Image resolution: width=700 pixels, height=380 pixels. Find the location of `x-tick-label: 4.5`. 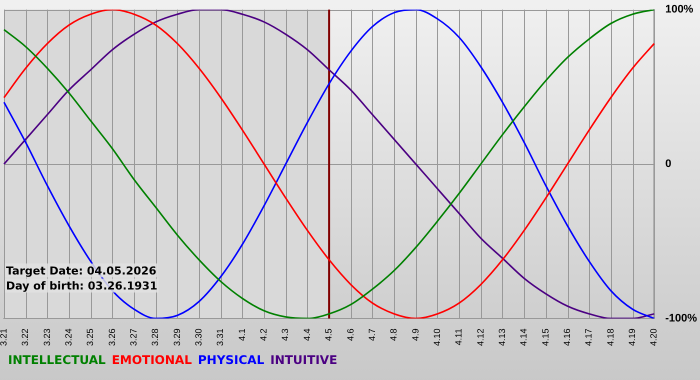

x-tick-label: 4.5 is located at coordinates (329, 334).